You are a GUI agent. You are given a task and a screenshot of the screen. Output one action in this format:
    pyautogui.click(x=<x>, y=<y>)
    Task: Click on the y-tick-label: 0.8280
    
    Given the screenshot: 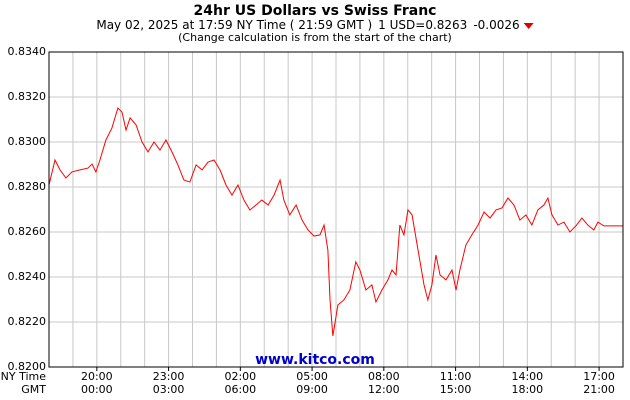 What is the action you would take?
    pyautogui.click(x=27, y=186)
    